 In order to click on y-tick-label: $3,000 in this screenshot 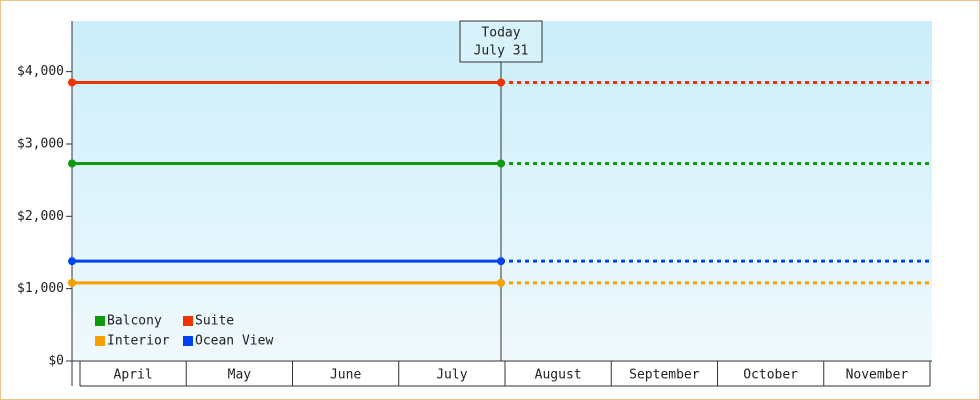, I will do `click(40, 143)`.